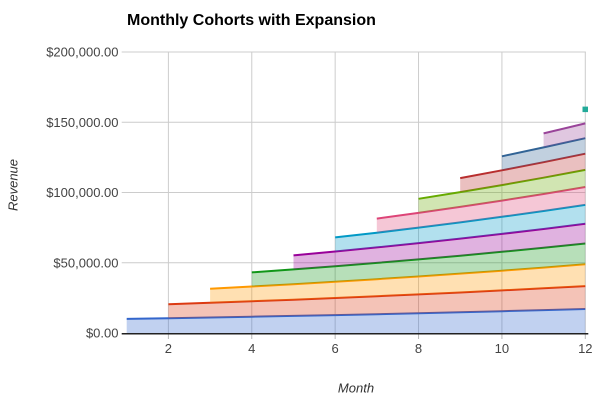  I want to click on x-axis-line-group, so click(355, 336).